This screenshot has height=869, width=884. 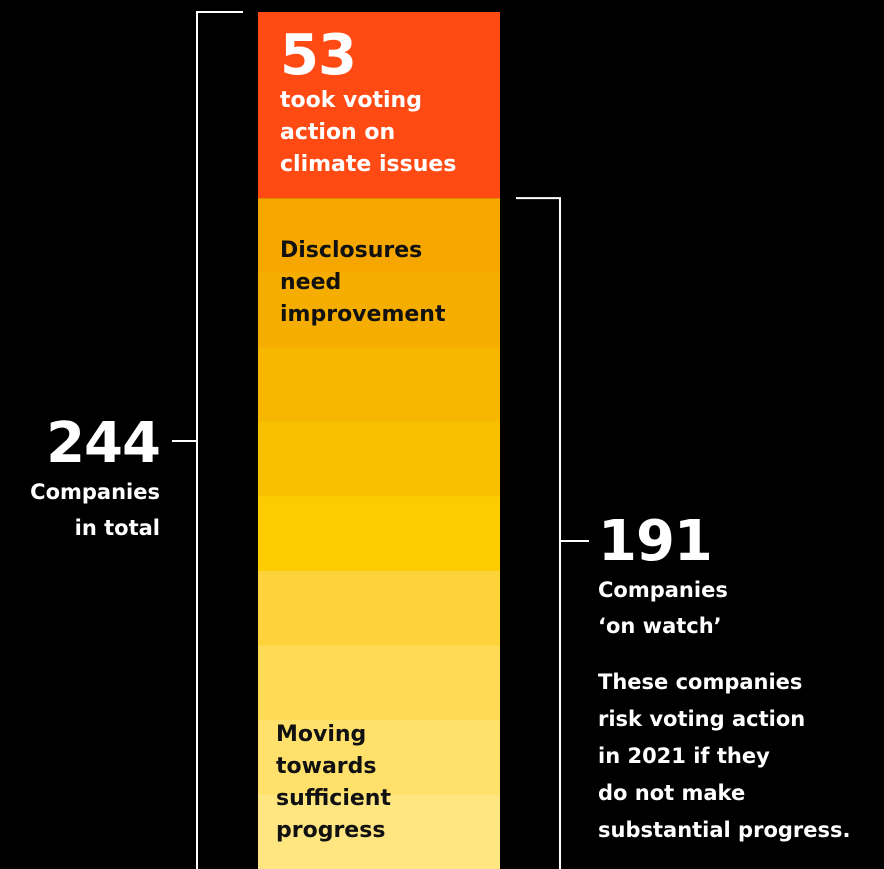 I want to click on progress-label: Moving towards sufficient progress, so click(x=333, y=782).